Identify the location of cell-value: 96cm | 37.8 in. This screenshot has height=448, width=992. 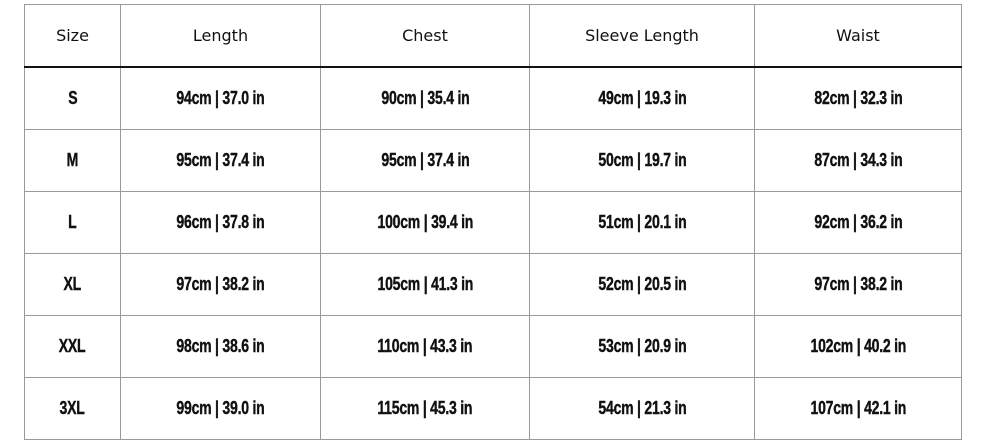
(220, 222).